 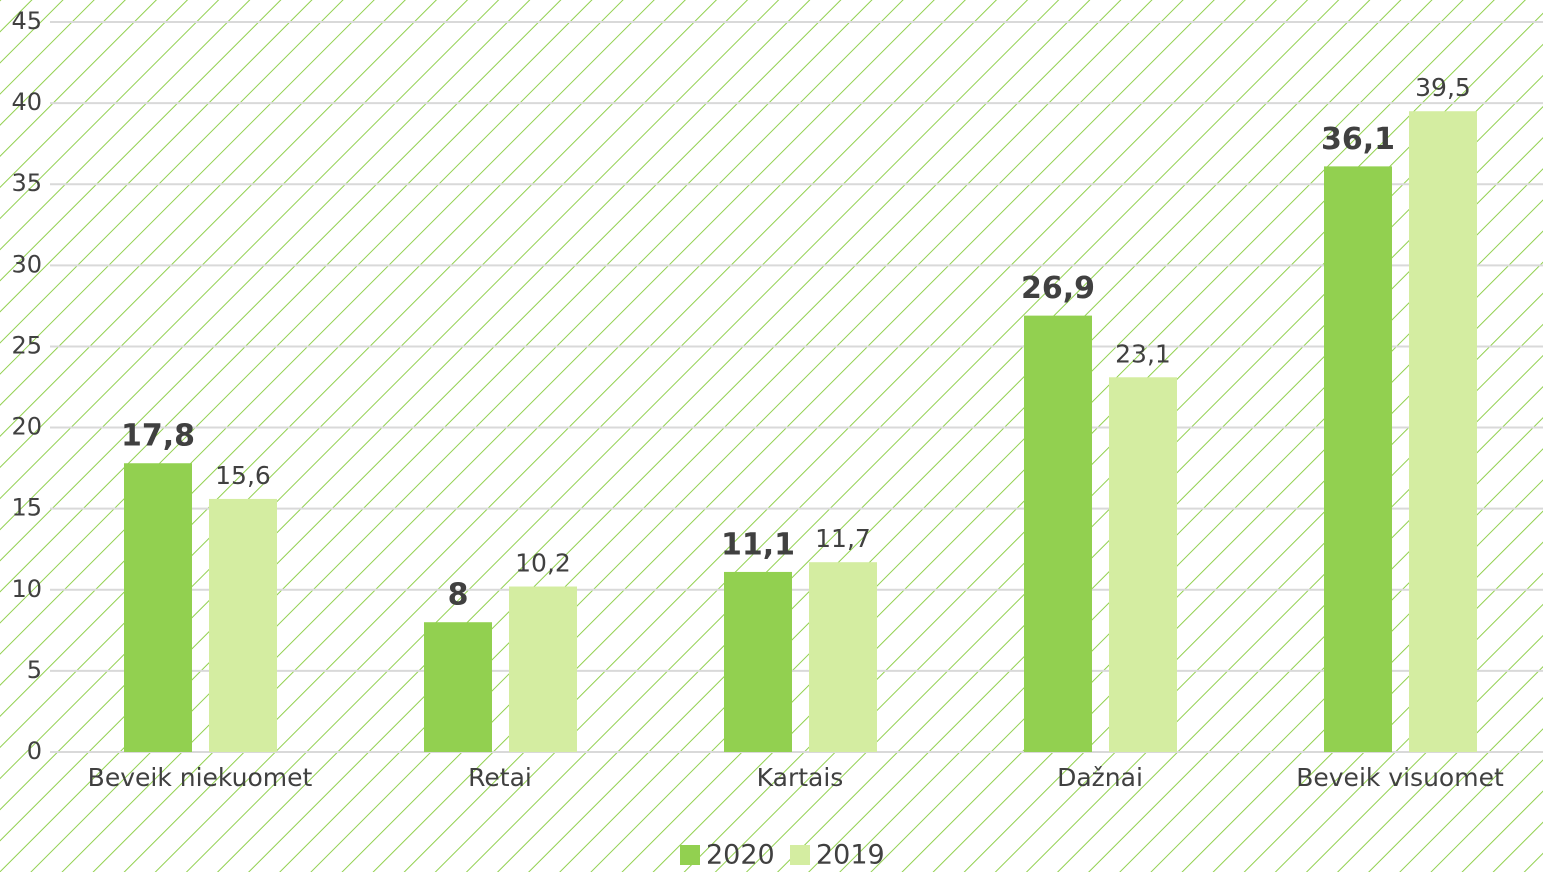 I want to click on y-tick-label: 45, so click(x=26, y=21).